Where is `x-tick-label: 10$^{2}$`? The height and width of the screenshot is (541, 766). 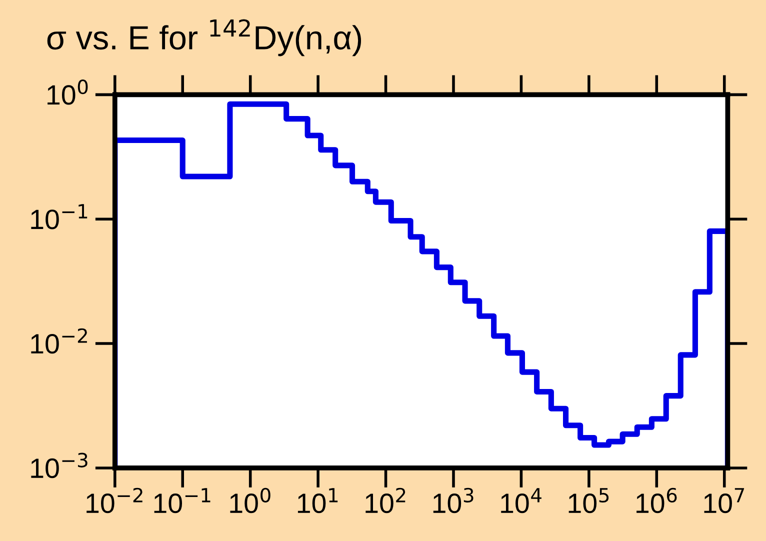 x-tick-label: 10$^{2}$ is located at coordinates (386, 501).